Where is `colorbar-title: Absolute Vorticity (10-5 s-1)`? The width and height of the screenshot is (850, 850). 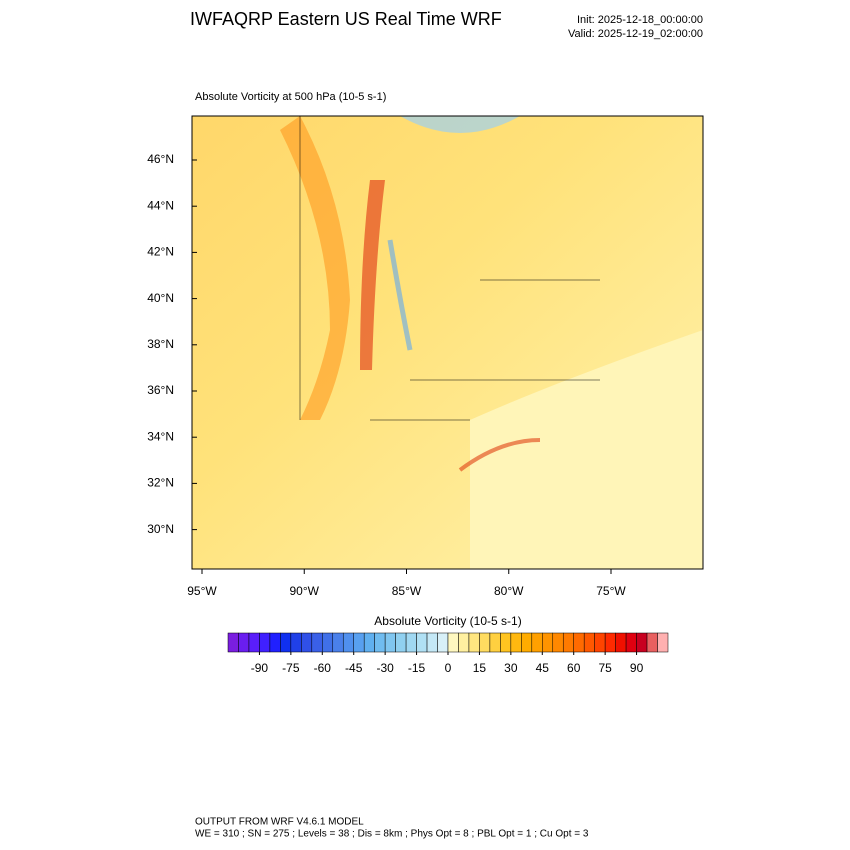
colorbar-title: Absolute Vorticity (10-5 s-1) is located at coordinates (447, 621).